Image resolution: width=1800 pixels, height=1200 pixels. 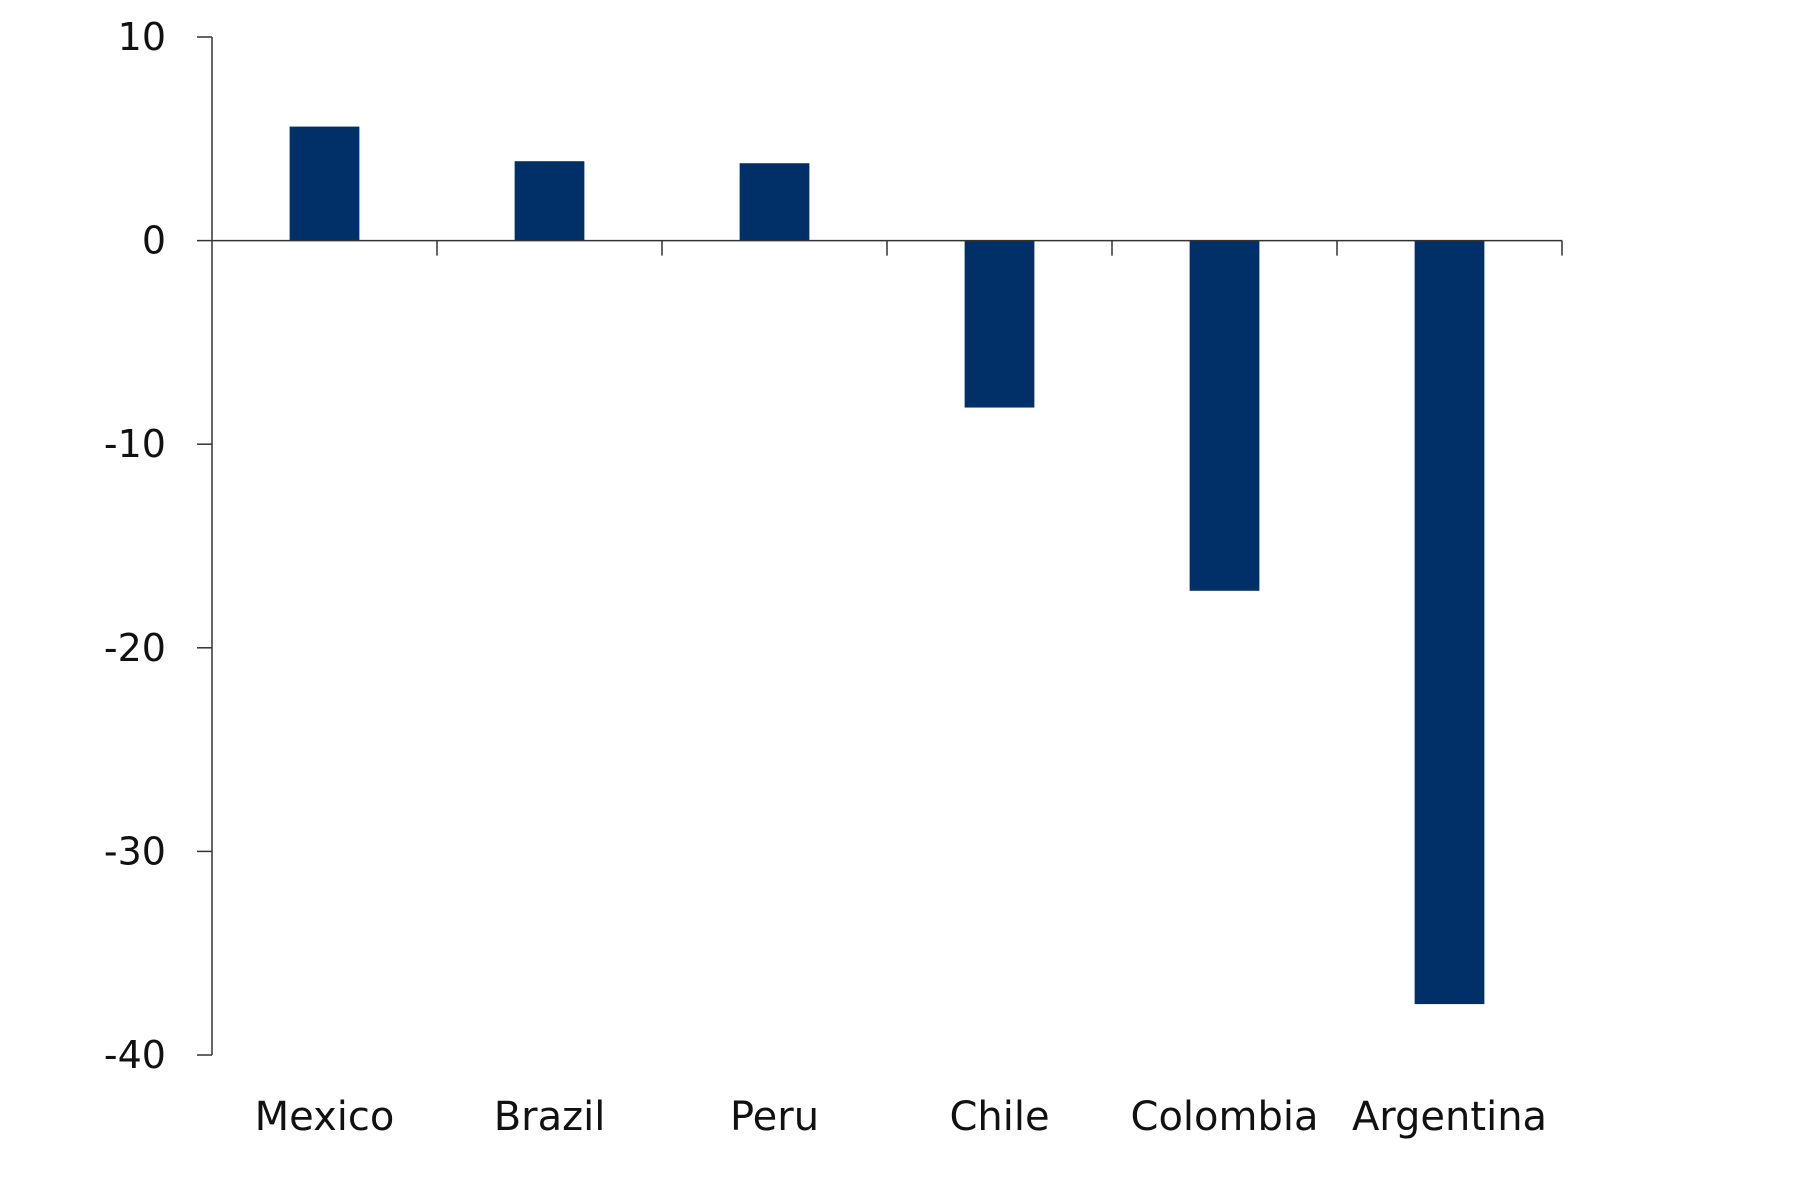 What do you see at coordinates (774, 1117) in the screenshot?
I see `x-tick-label-peru: Peru` at bounding box center [774, 1117].